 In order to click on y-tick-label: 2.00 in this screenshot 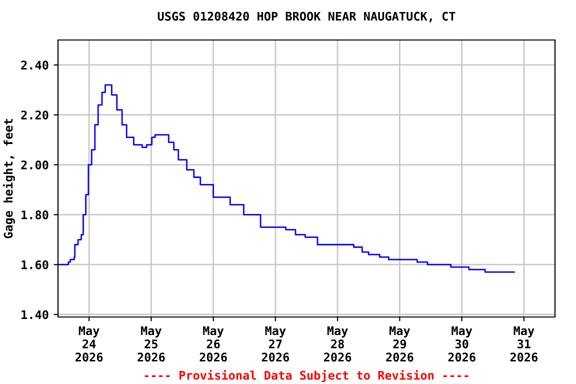, I will do `click(34, 165)`.